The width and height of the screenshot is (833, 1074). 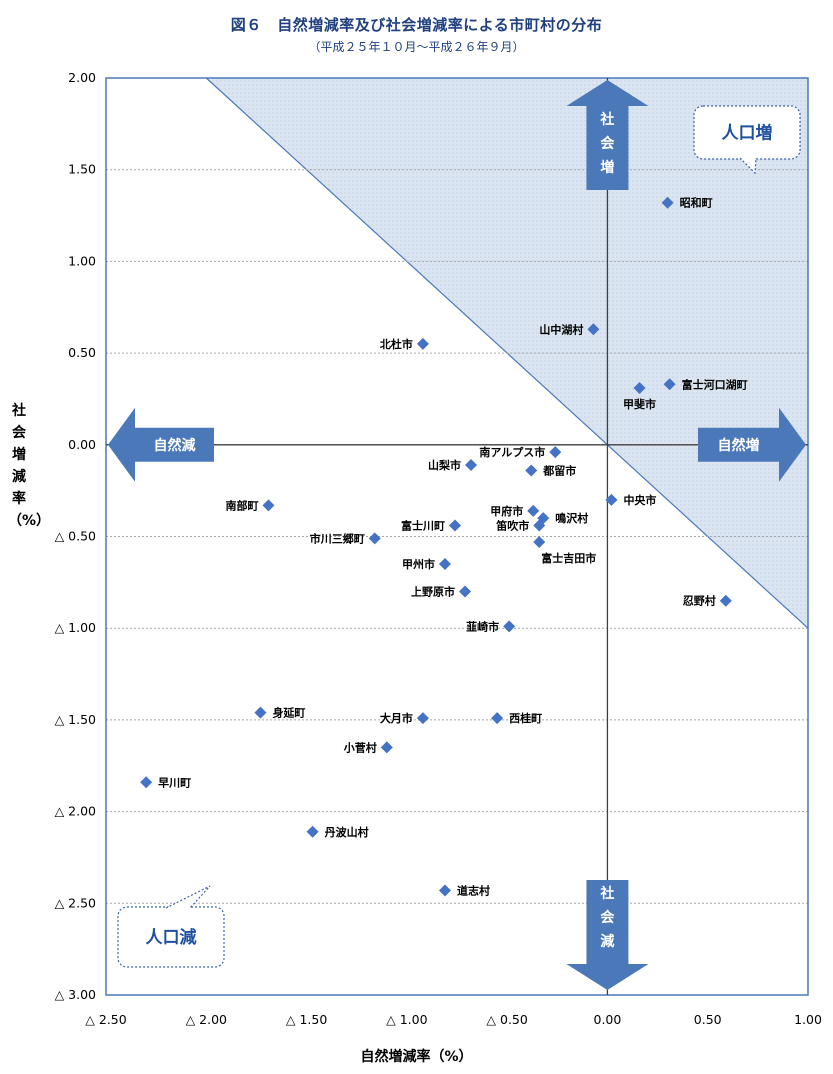 What do you see at coordinates (188, 897) in the screenshot?
I see `population-decrease-callout-tail` at bounding box center [188, 897].